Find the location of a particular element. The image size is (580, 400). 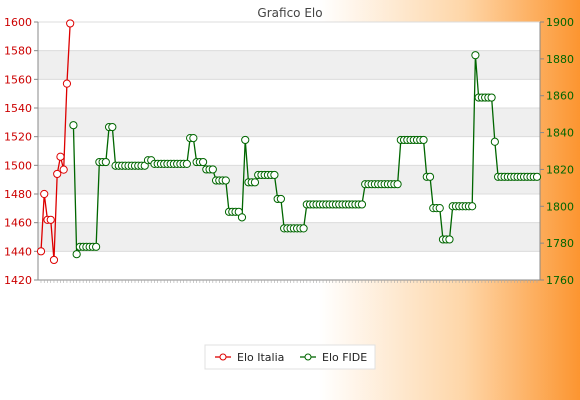

elo-italia-line is located at coordinates (55, 141).